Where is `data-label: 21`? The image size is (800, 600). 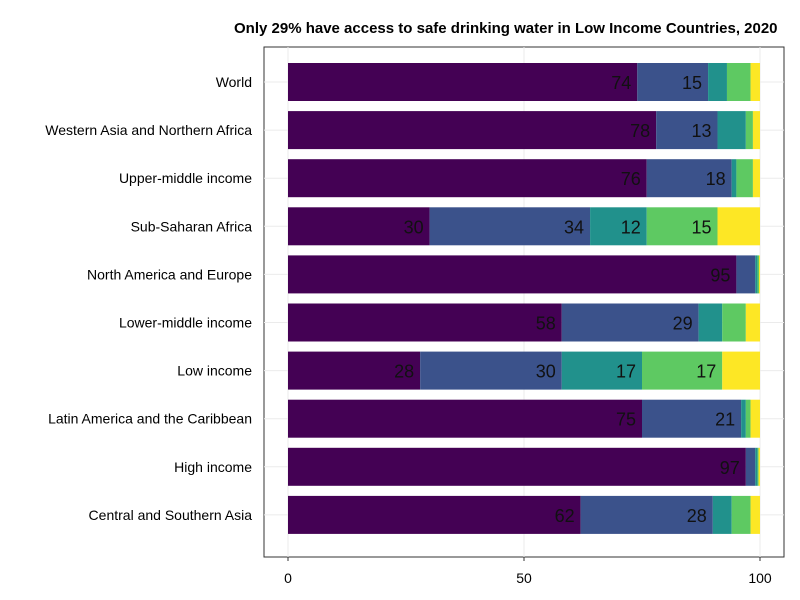
data-label: 21 is located at coordinates (725, 420).